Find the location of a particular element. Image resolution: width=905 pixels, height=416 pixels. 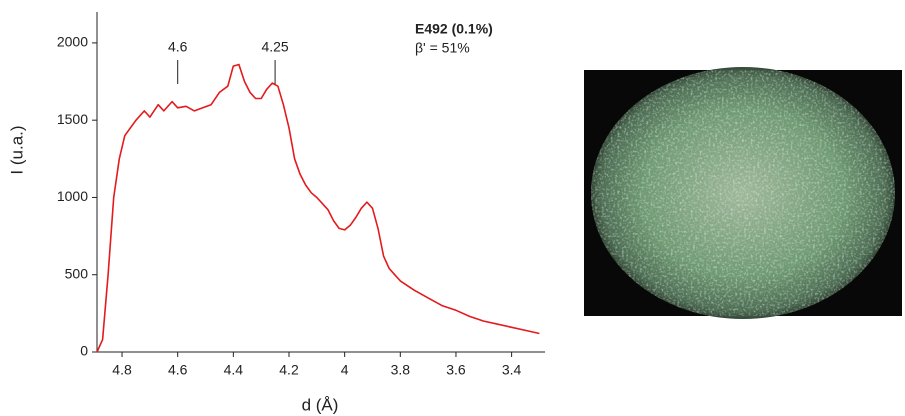

x-tick-label: 4.8 is located at coordinates (122, 370).